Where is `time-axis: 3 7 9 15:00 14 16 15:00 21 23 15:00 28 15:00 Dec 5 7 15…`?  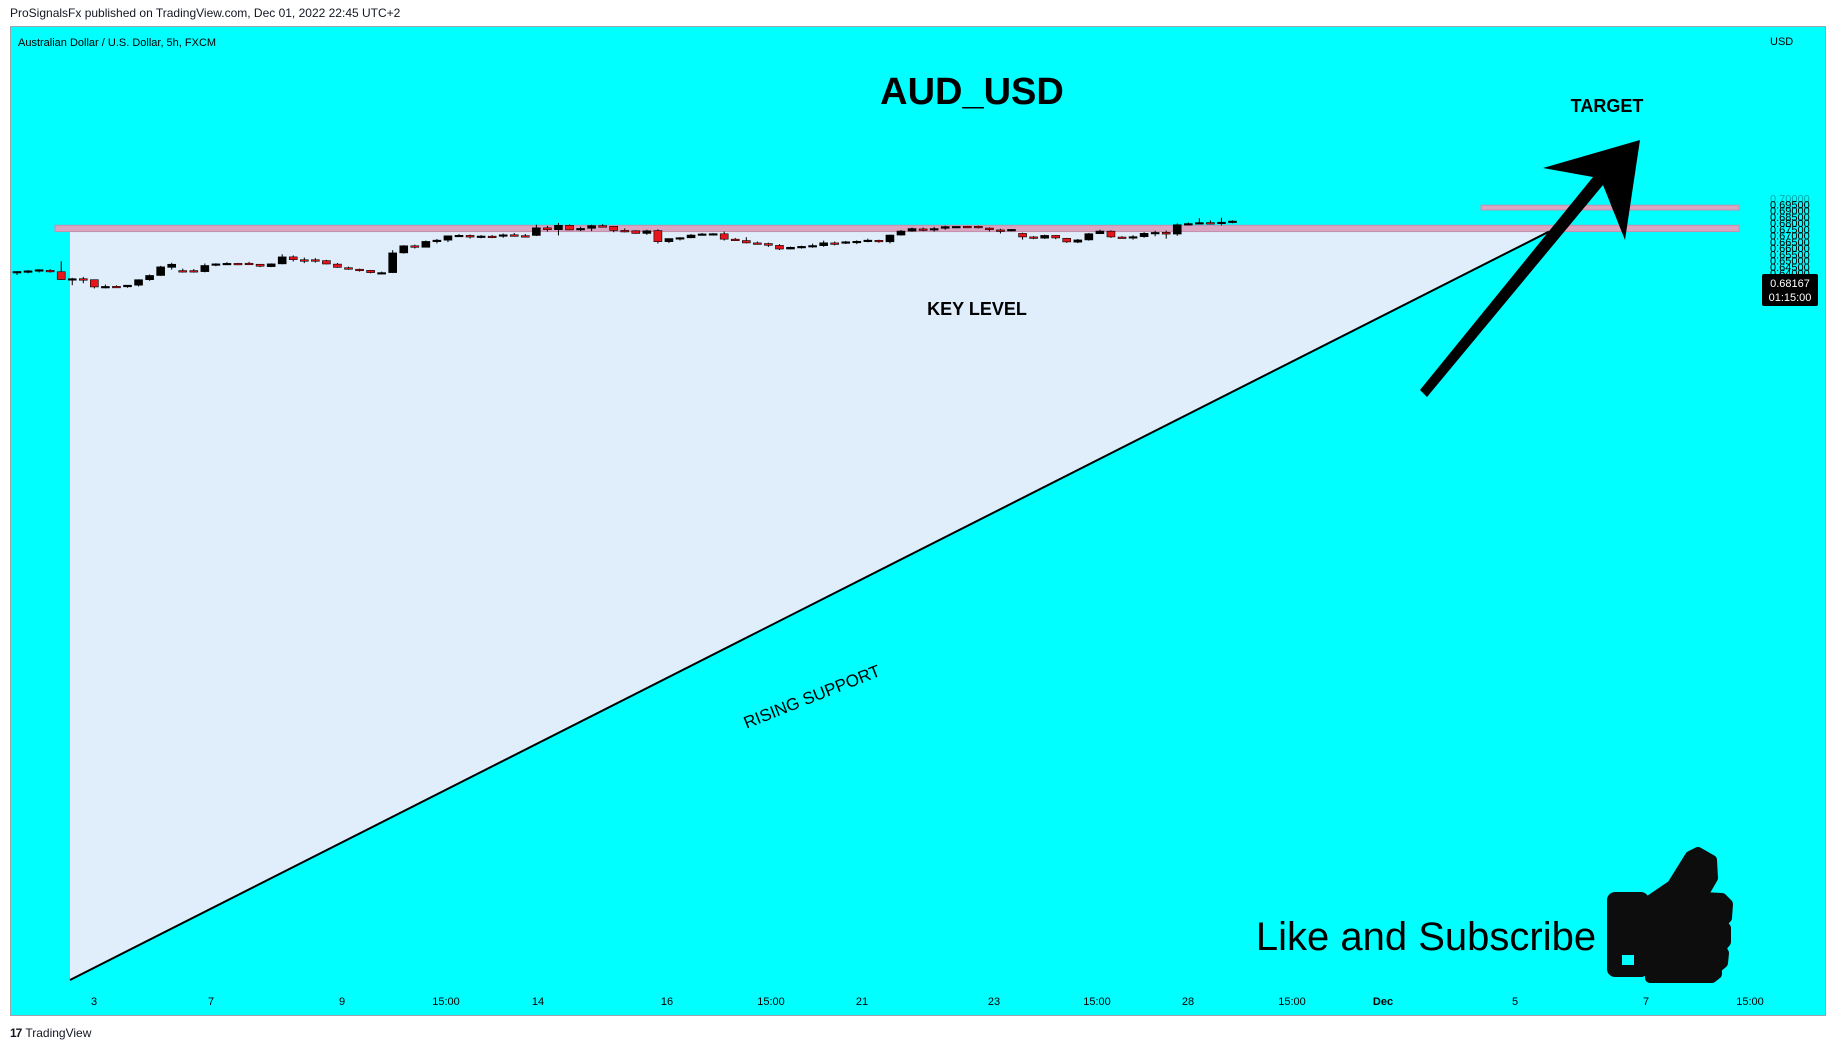 time-axis: 3 7 9 15:00 14 16 15:00 21 23 15:00 28 15:00 Dec 5 7 15… is located at coordinates (927, 1002).